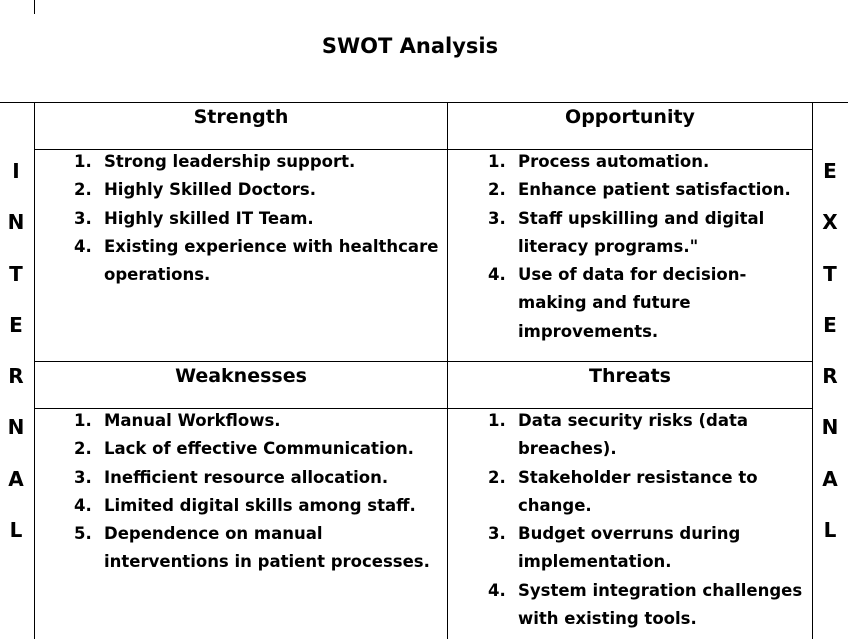  I want to click on threats-list-item: 1. Data security risks (data breaches)., so click(629, 435).